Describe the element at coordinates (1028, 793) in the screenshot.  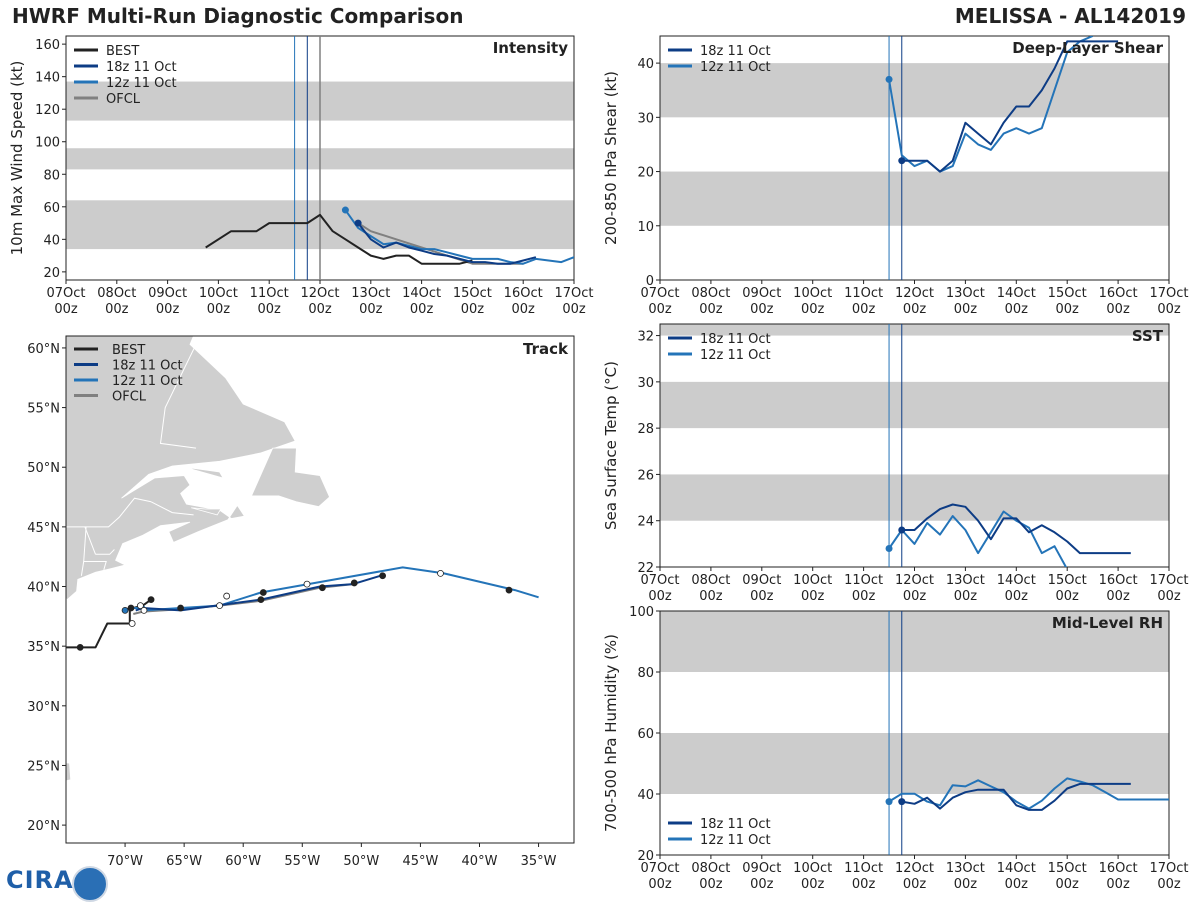
I see `rh-series-12z-11-oct` at that location.